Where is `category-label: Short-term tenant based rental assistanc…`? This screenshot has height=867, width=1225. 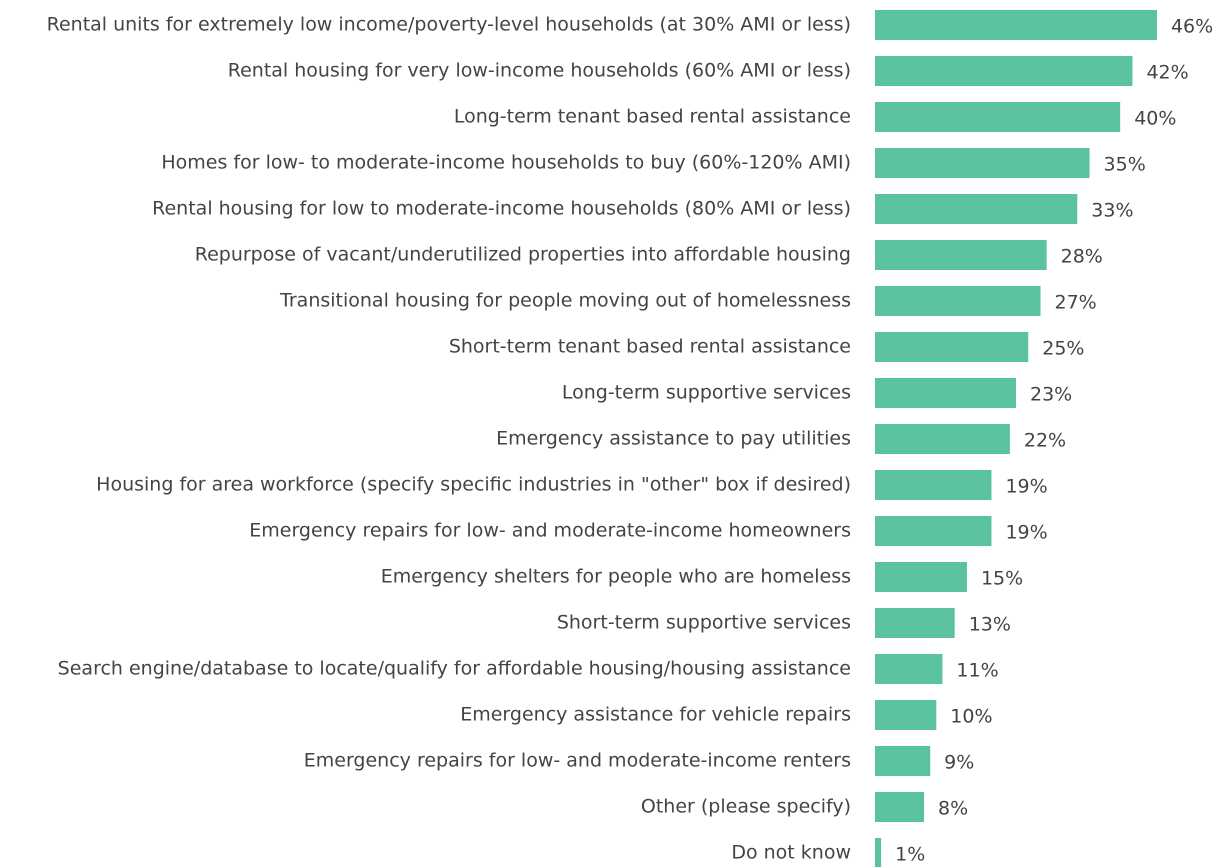
category-label: Short-term tenant based rental assistanc… is located at coordinates (650, 347).